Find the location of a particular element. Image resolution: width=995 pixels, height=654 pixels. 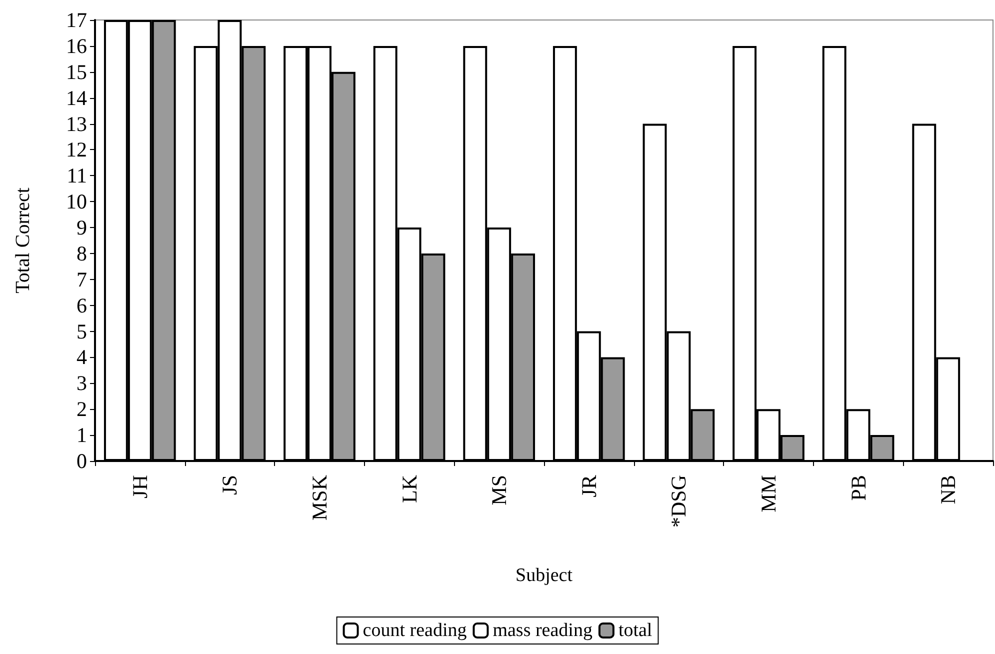

y-axis-title: Total Correct is located at coordinates (23, 240).